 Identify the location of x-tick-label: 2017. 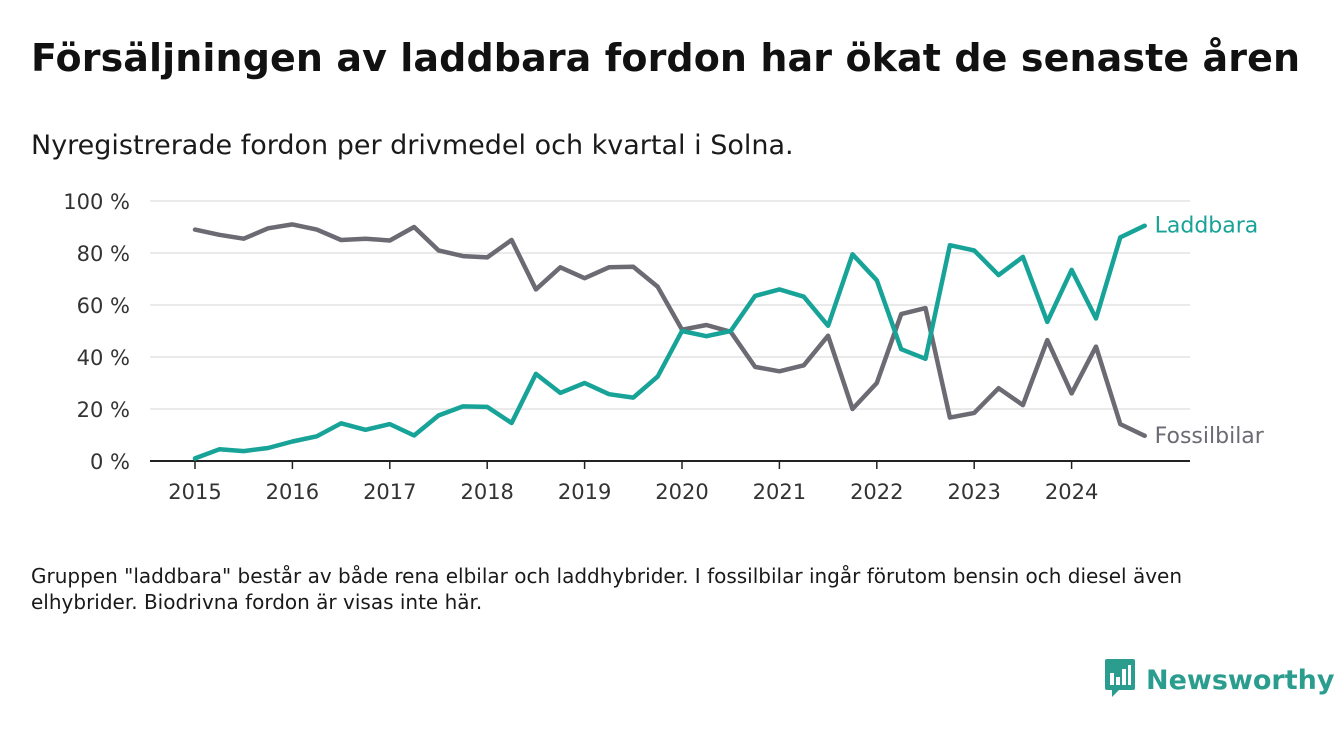
(389, 492).